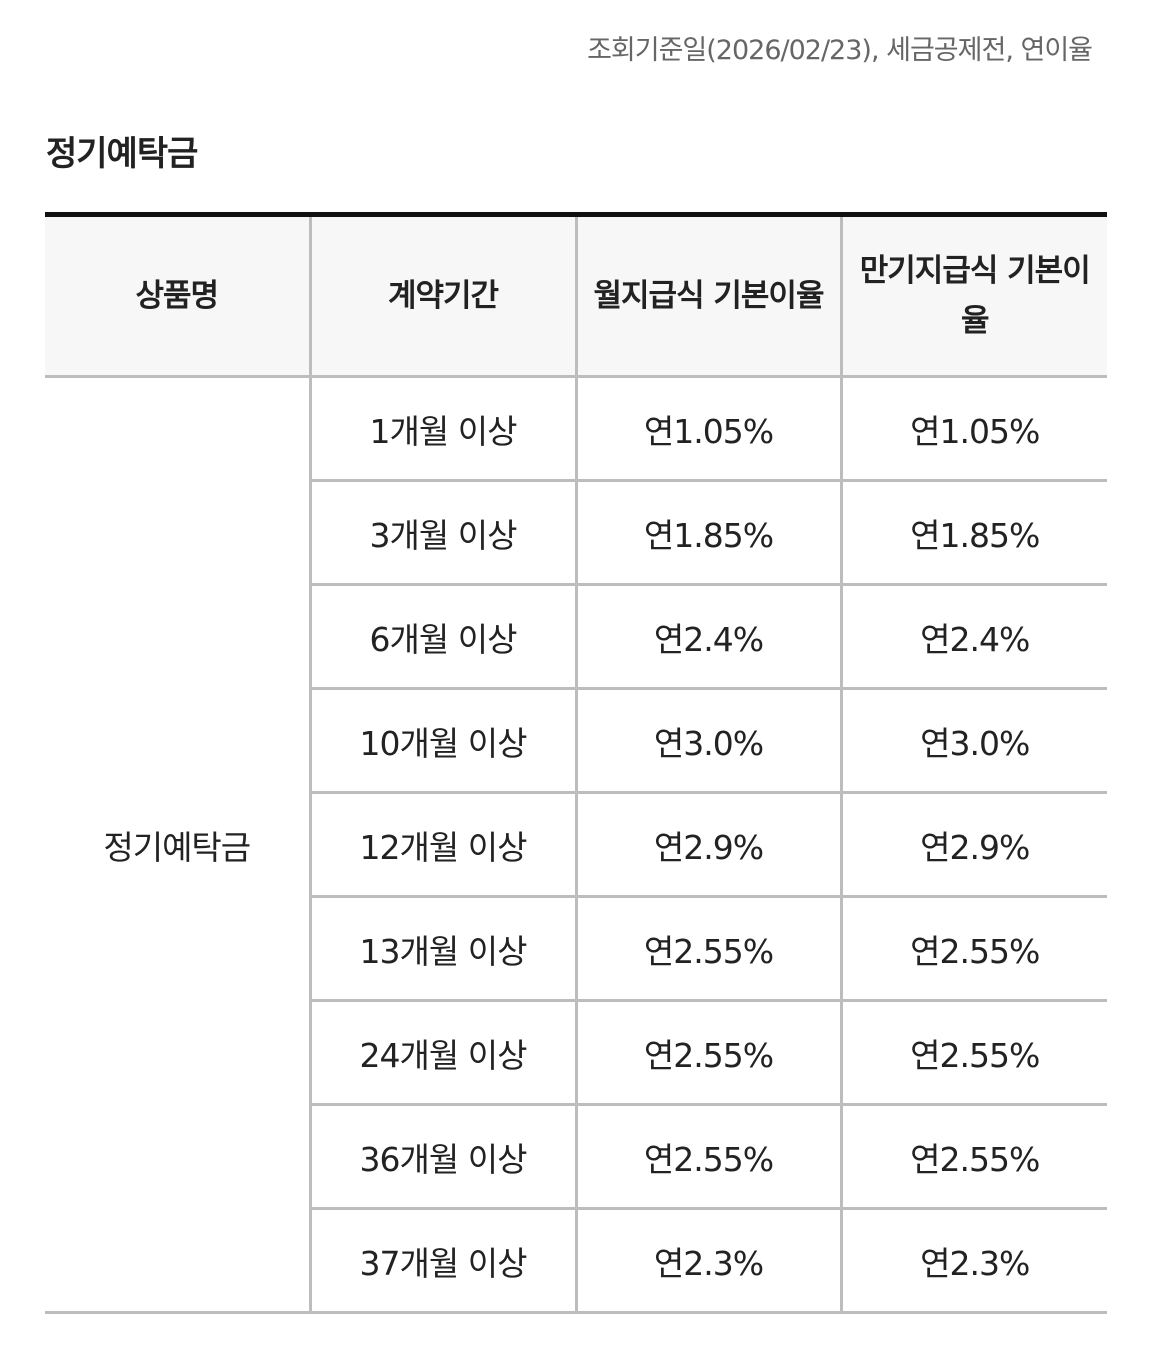 The image size is (1170, 1352). What do you see at coordinates (707, 637) in the screenshot?
I see `monthly-rate-cell: 연2.4%` at bounding box center [707, 637].